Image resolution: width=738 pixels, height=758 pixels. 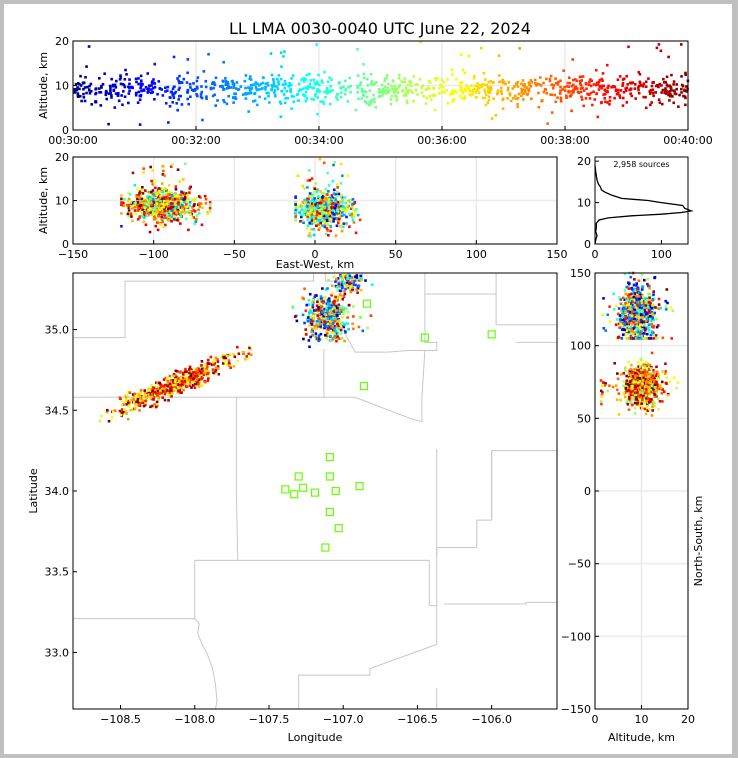 What do you see at coordinates (587, 244) in the screenshot?
I see `y-tick-label: 0` at bounding box center [587, 244].